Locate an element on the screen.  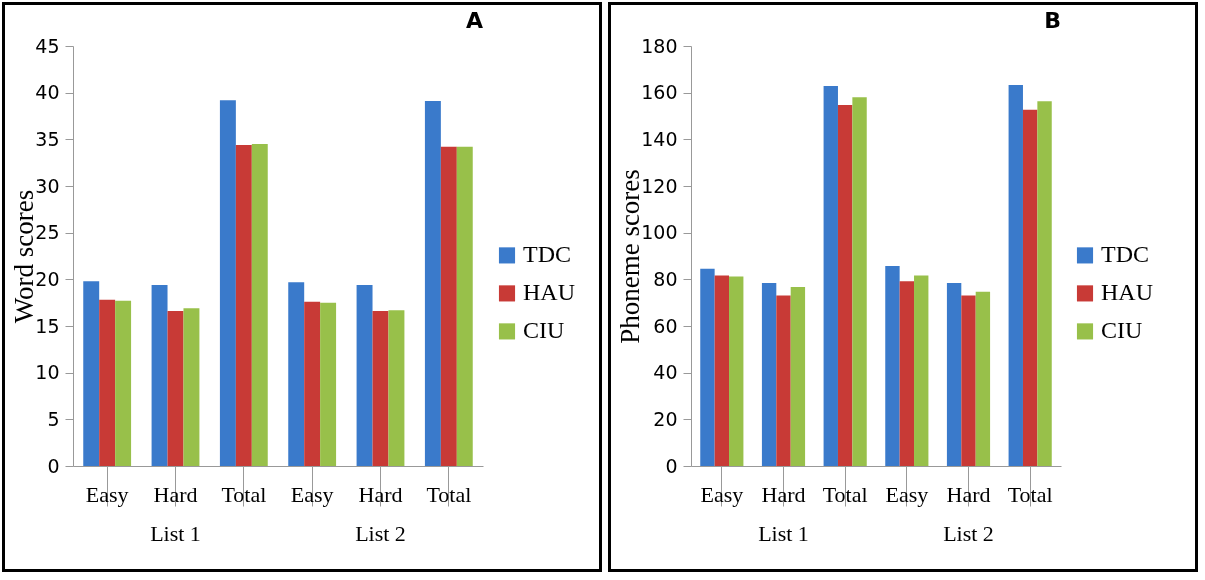
y-tick-label: 120 is located at coordinates (659, 185).